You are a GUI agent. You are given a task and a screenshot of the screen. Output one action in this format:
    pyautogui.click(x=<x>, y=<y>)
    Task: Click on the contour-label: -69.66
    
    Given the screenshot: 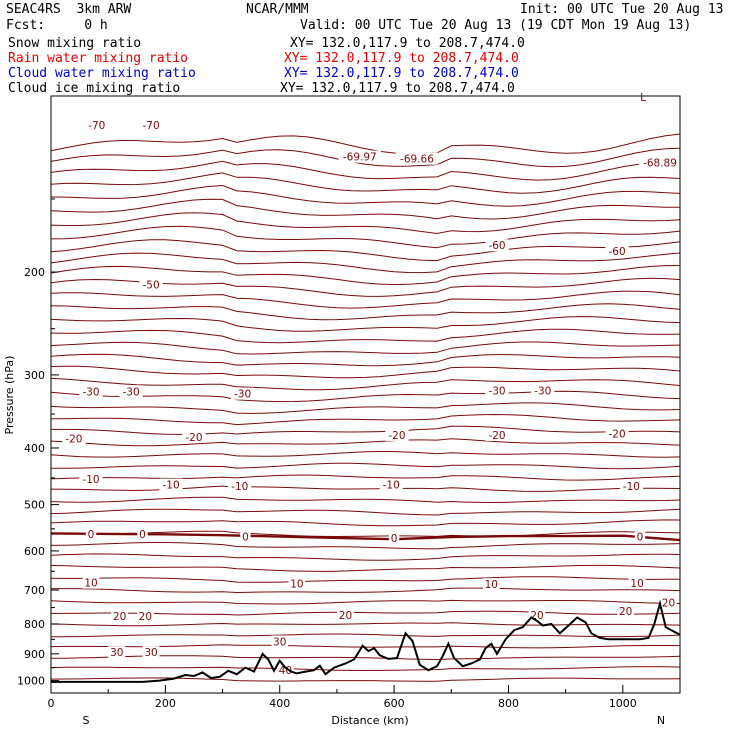 What is the action you would take?
    pyautogui.click(x=417, y=160)
    